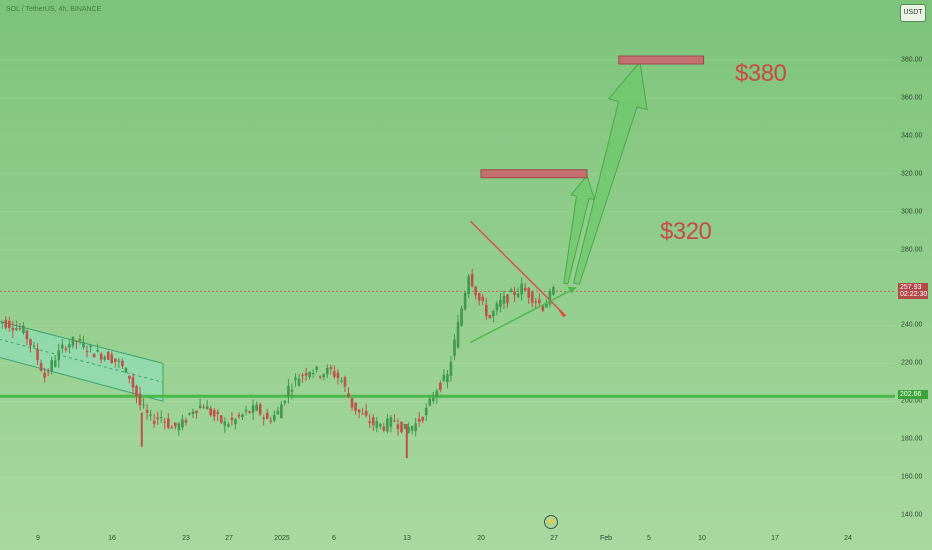  I want to click on y-tick-label: 380.00, so click(912, 60).